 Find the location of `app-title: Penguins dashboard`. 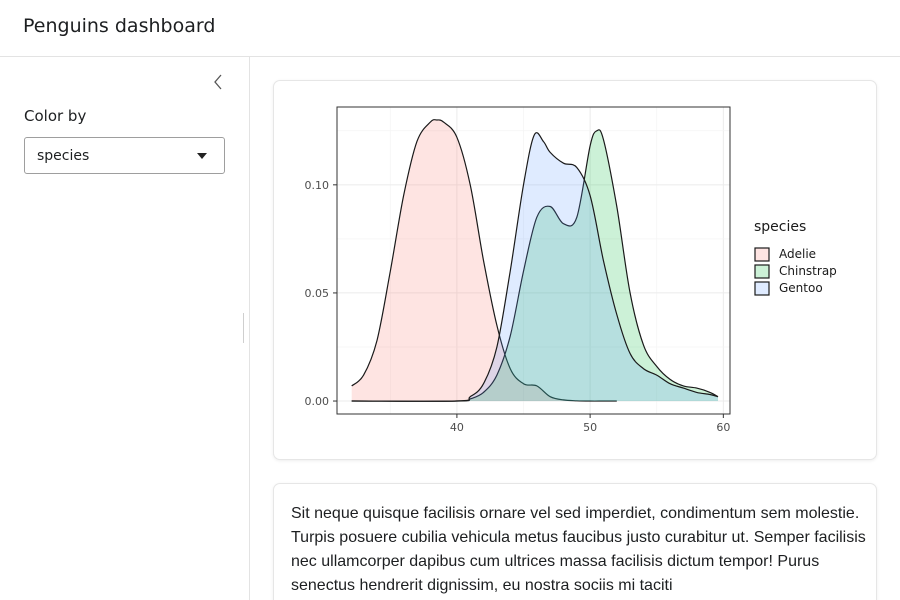

app-title: Penguins dashboard is located at coordinates (119, 26).